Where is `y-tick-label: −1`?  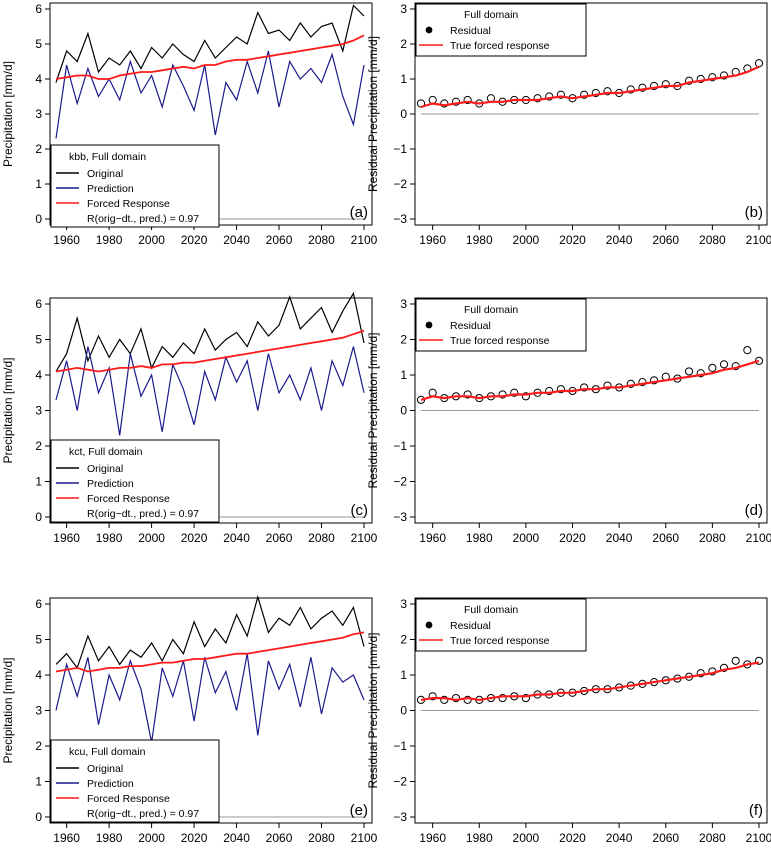
y-tick-label: −1 is located at coordinates (400, 446).